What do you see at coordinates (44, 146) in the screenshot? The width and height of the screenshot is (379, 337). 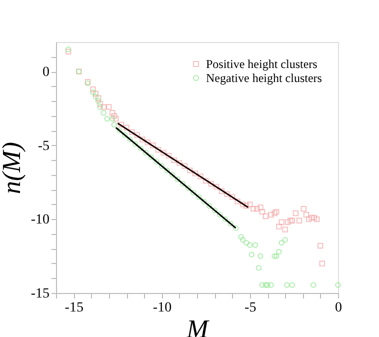 I see `y-tick-label: -5` at bounding box center [44, 146].